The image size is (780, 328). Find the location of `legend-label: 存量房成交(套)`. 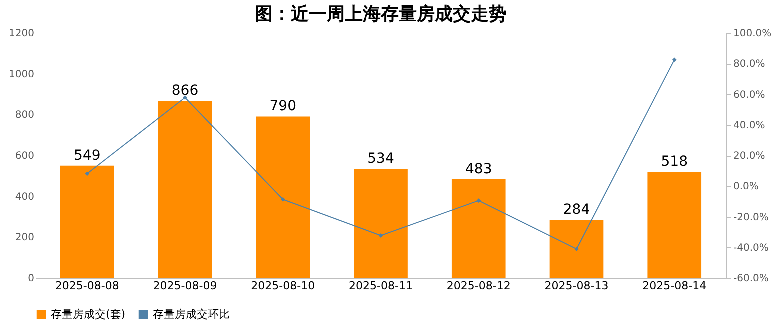

legend-label: 存量房成交(套) is located at coordinates (88, 314).